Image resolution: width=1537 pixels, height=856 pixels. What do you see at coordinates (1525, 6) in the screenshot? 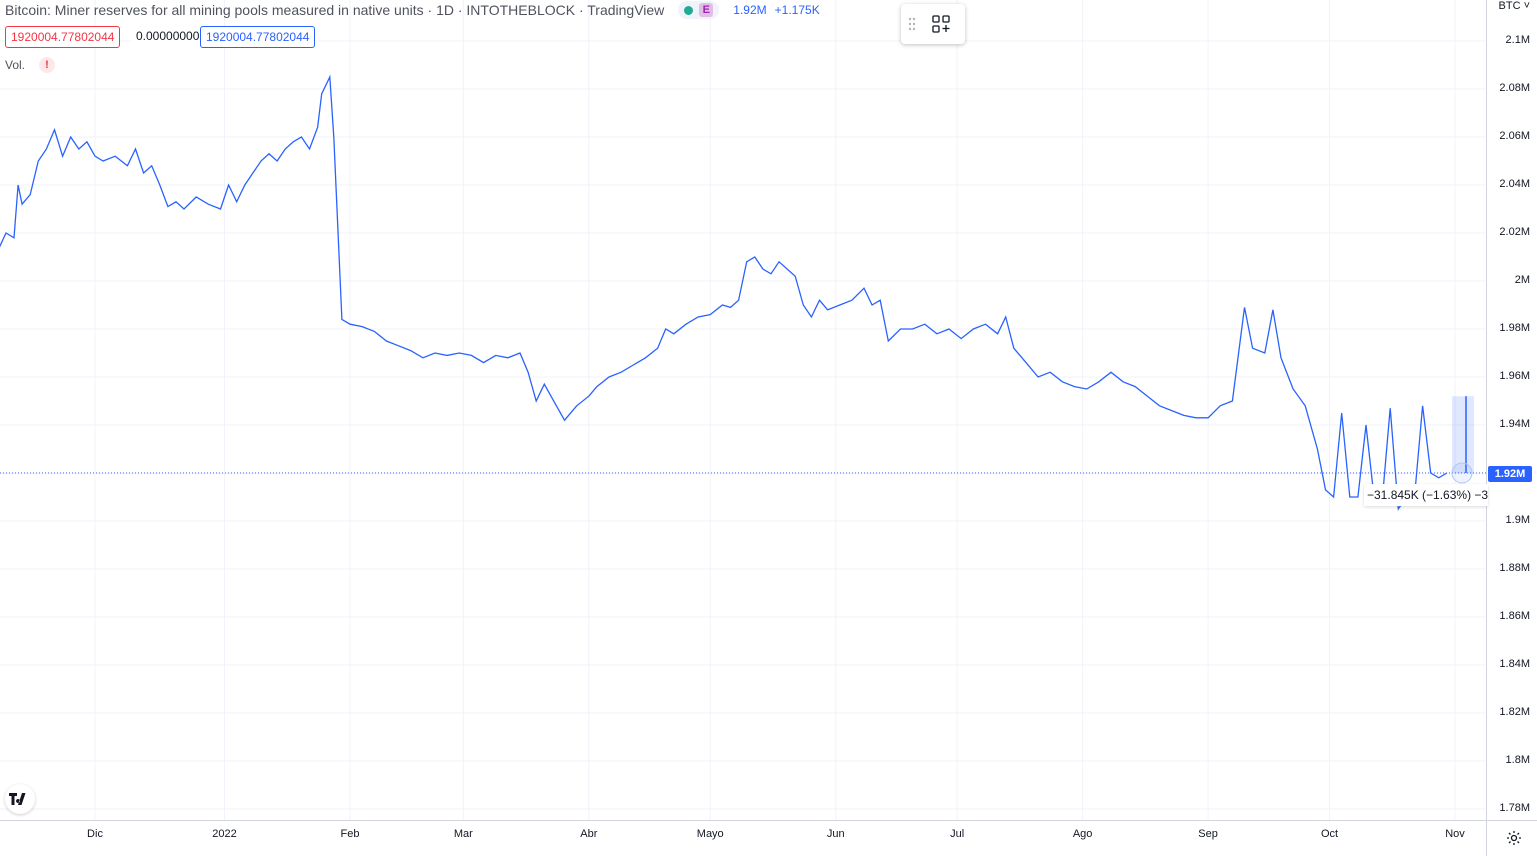
I see `chevron-down-icon: ˅` at bounding box center [1525, 6].